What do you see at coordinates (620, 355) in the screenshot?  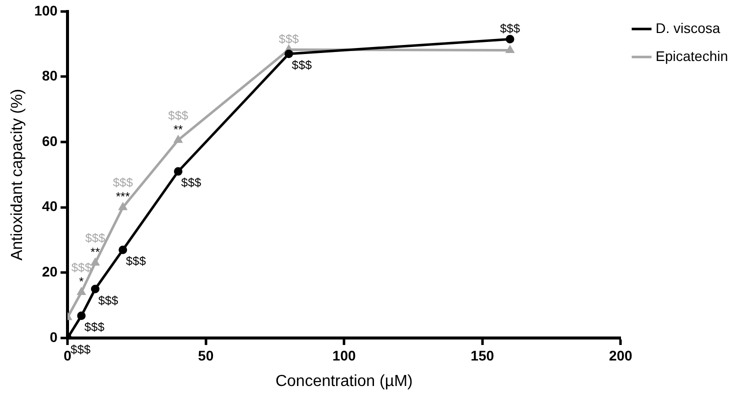 I see `x-tick-label: 200` at bounding box center [620, 355].